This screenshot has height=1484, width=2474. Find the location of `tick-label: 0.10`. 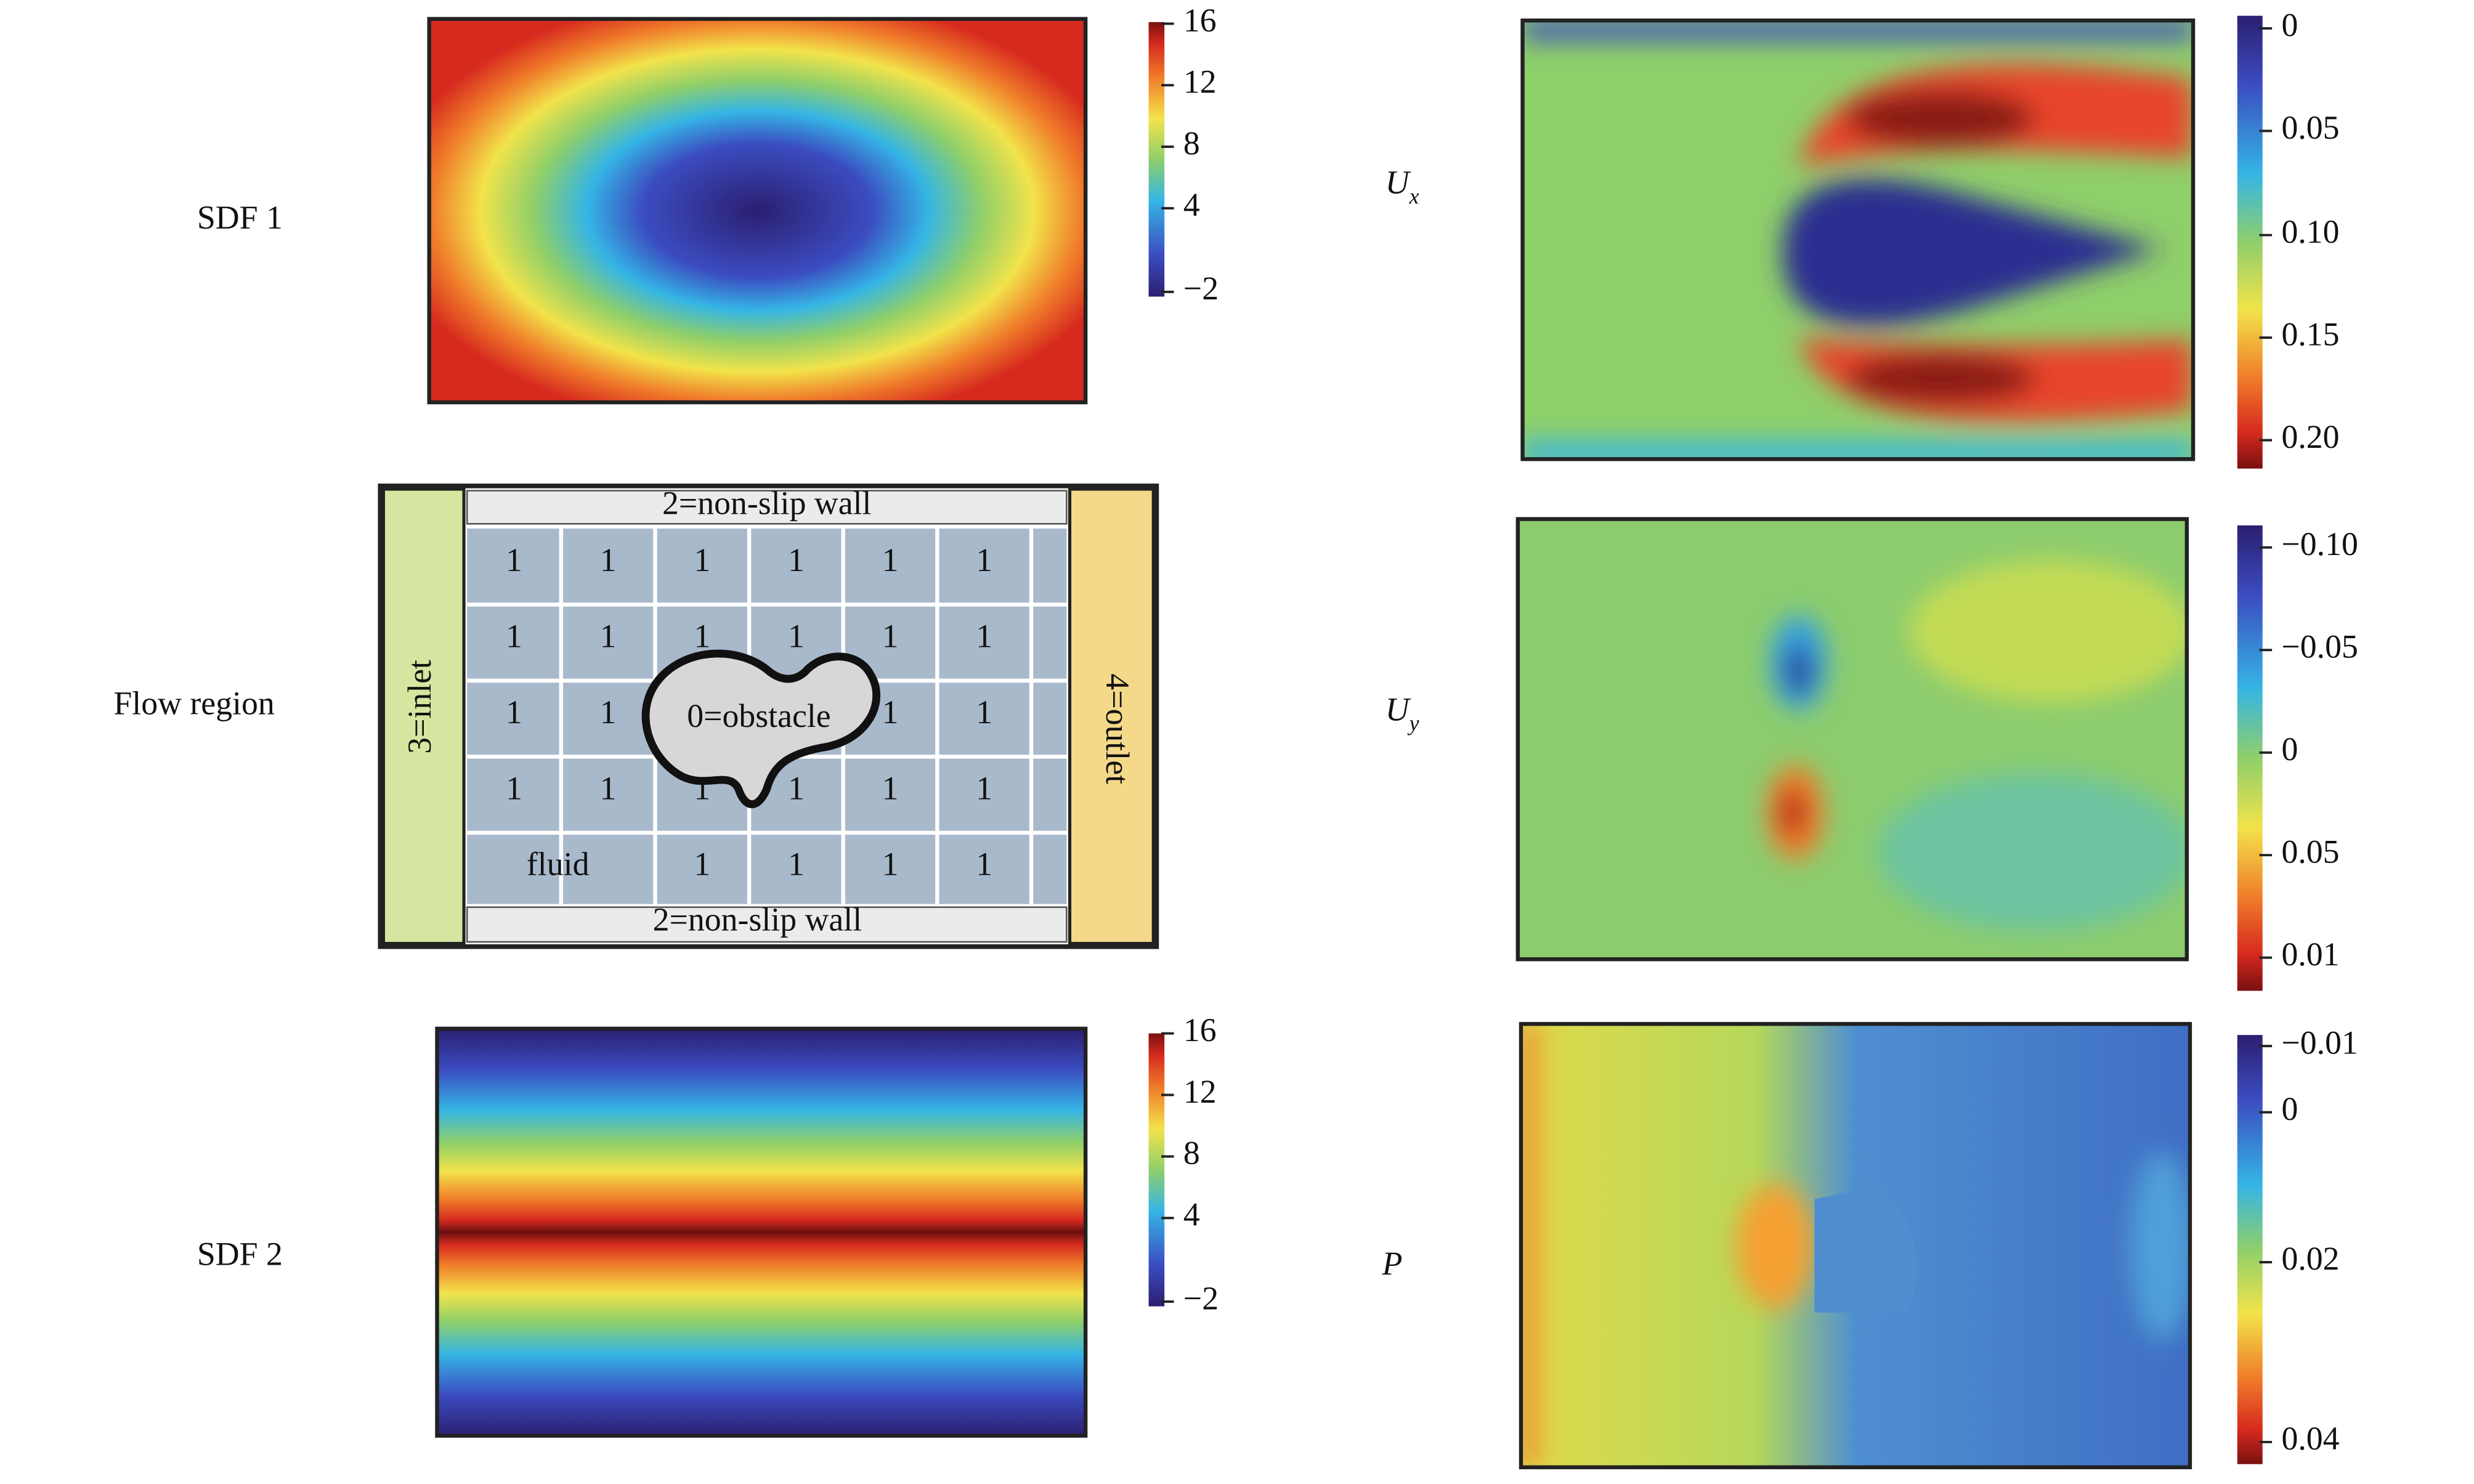

tick-label: 0.10 is located at coordinates (2310, 231).